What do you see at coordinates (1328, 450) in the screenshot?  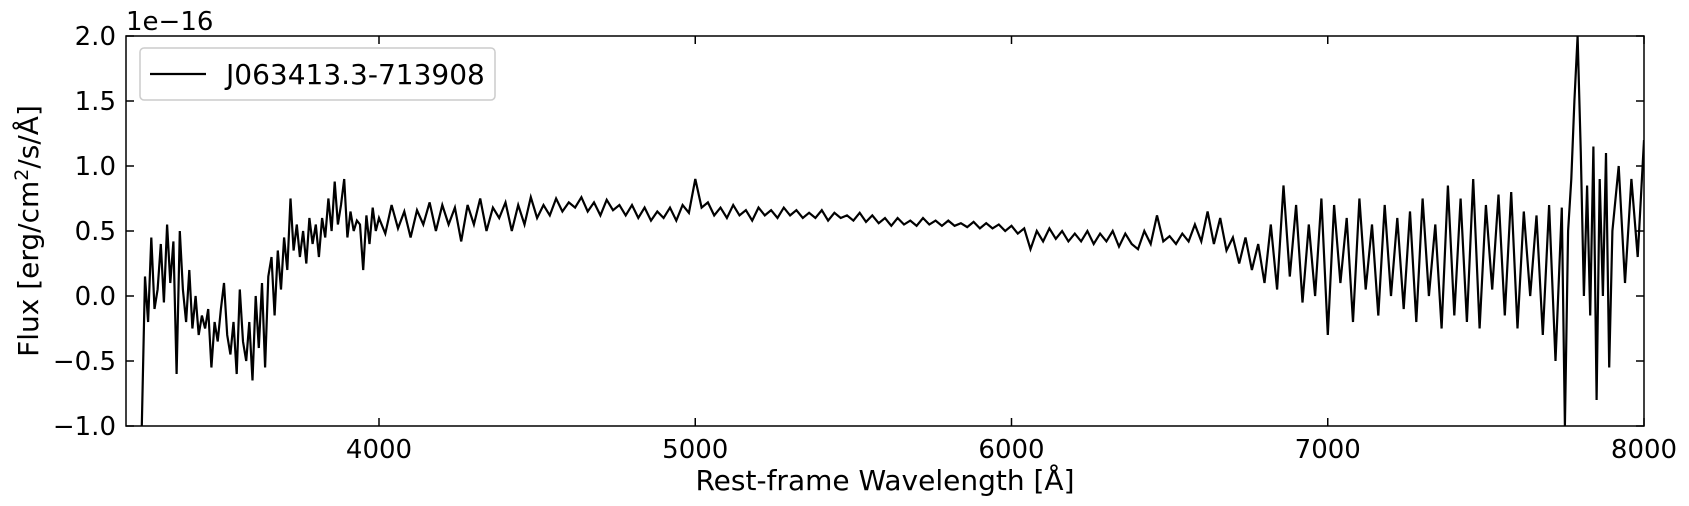 I see `x-tick-label: 7000` at bounding box center [1328, 450].